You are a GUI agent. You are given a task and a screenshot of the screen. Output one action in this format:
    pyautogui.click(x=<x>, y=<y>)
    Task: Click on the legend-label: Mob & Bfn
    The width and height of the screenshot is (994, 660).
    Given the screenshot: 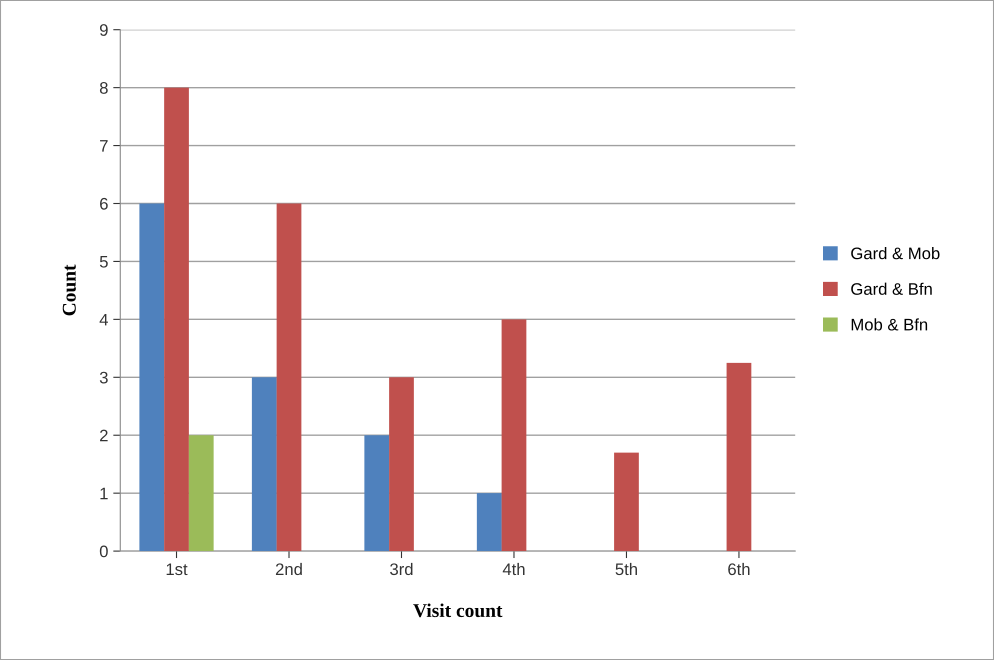 What is the action you would take?
    pyautogui.click(x=890, y=324)
    